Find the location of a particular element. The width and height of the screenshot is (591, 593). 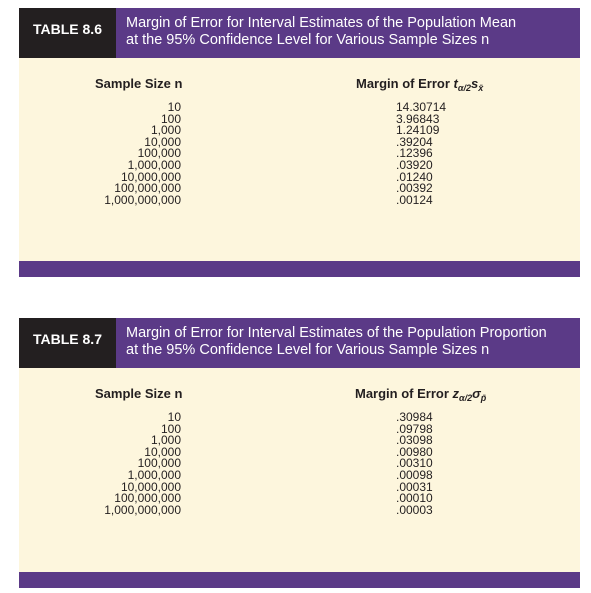

xbar-subscript: x̄ is located at coordinates (481, 88).